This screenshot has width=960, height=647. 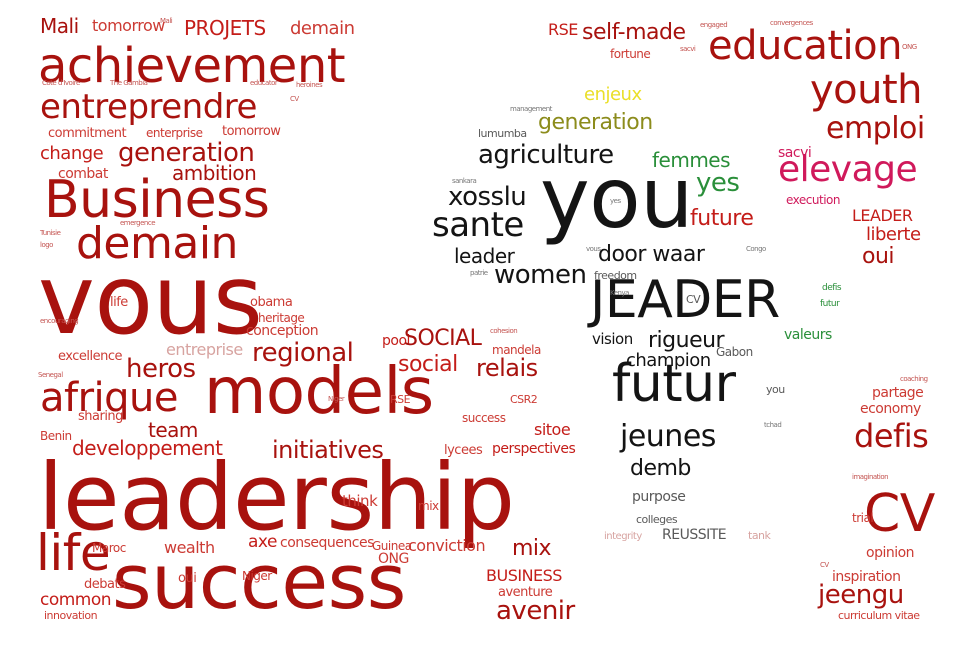 I want to click on word: axe, so click(x=262, y=542).